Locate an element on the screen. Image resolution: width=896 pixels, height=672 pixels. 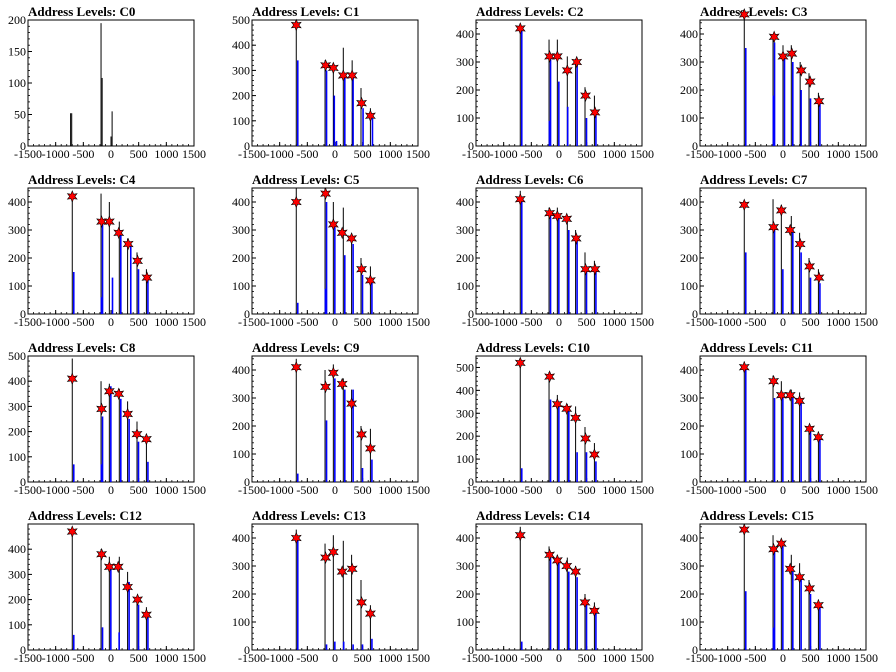
plot-frame is located at coordinates (111, 83).